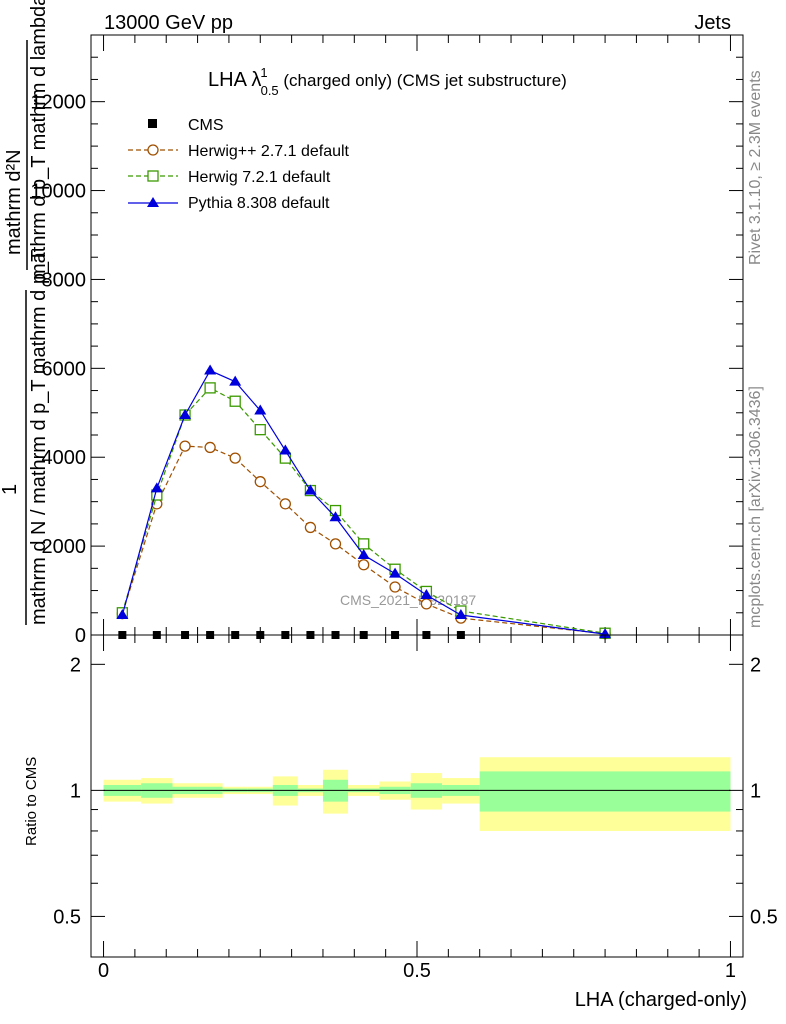 This screenshot has height=1024, width=786. What do you see at coordinates (712, 23) in the screenshot?
I see `header-jets-label: Jets` at bounding box center [712, 23].